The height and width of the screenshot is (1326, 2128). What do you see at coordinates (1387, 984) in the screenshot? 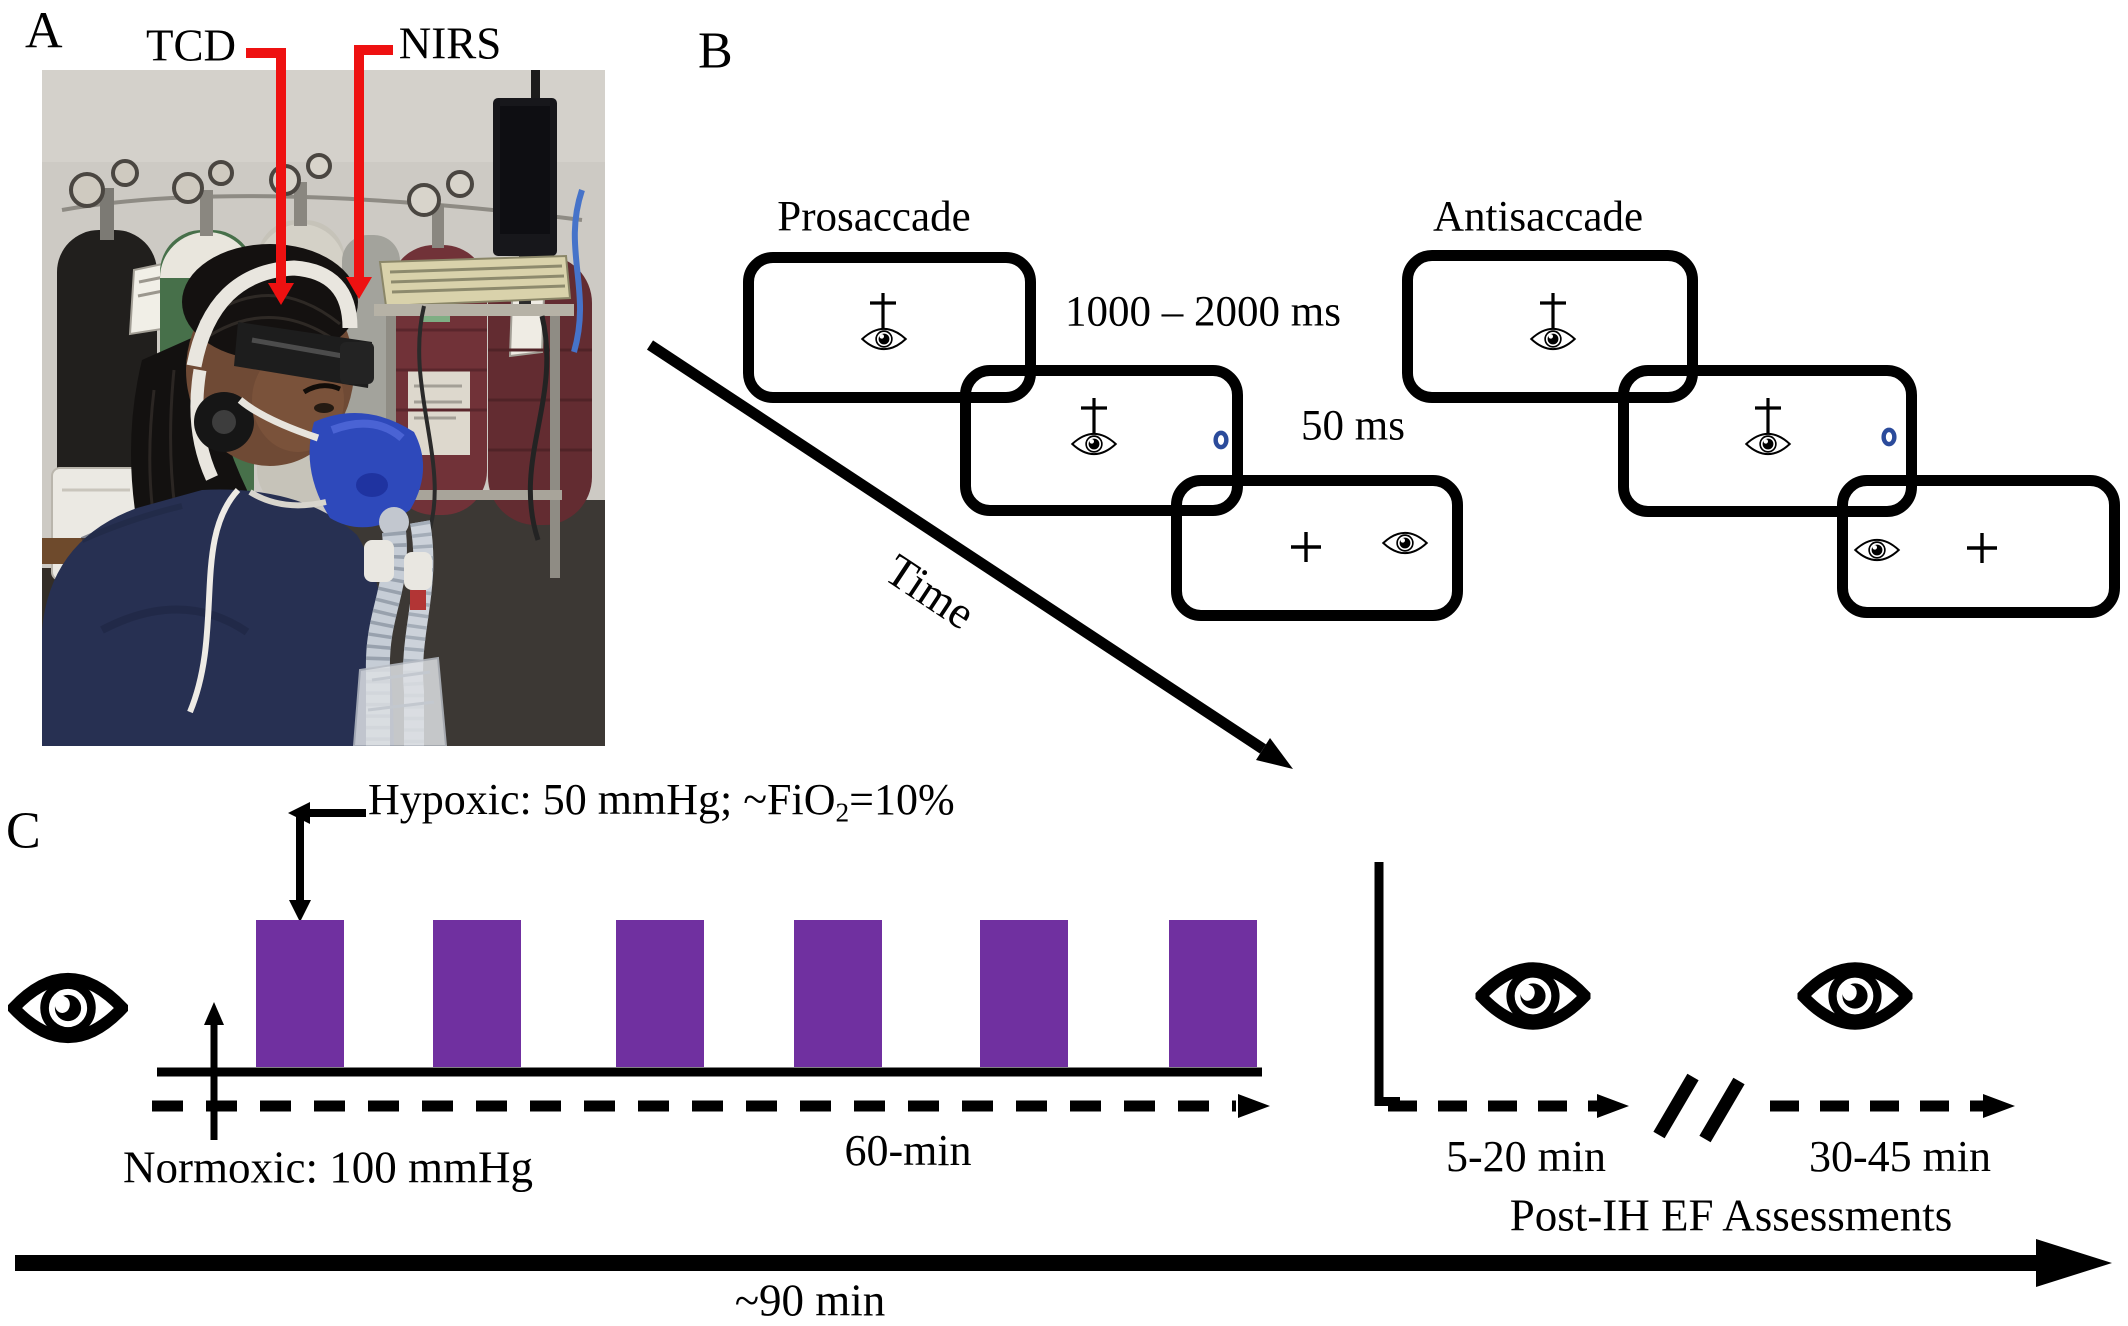
I see `post-ih-axis` at bounding box center [1387, 984].